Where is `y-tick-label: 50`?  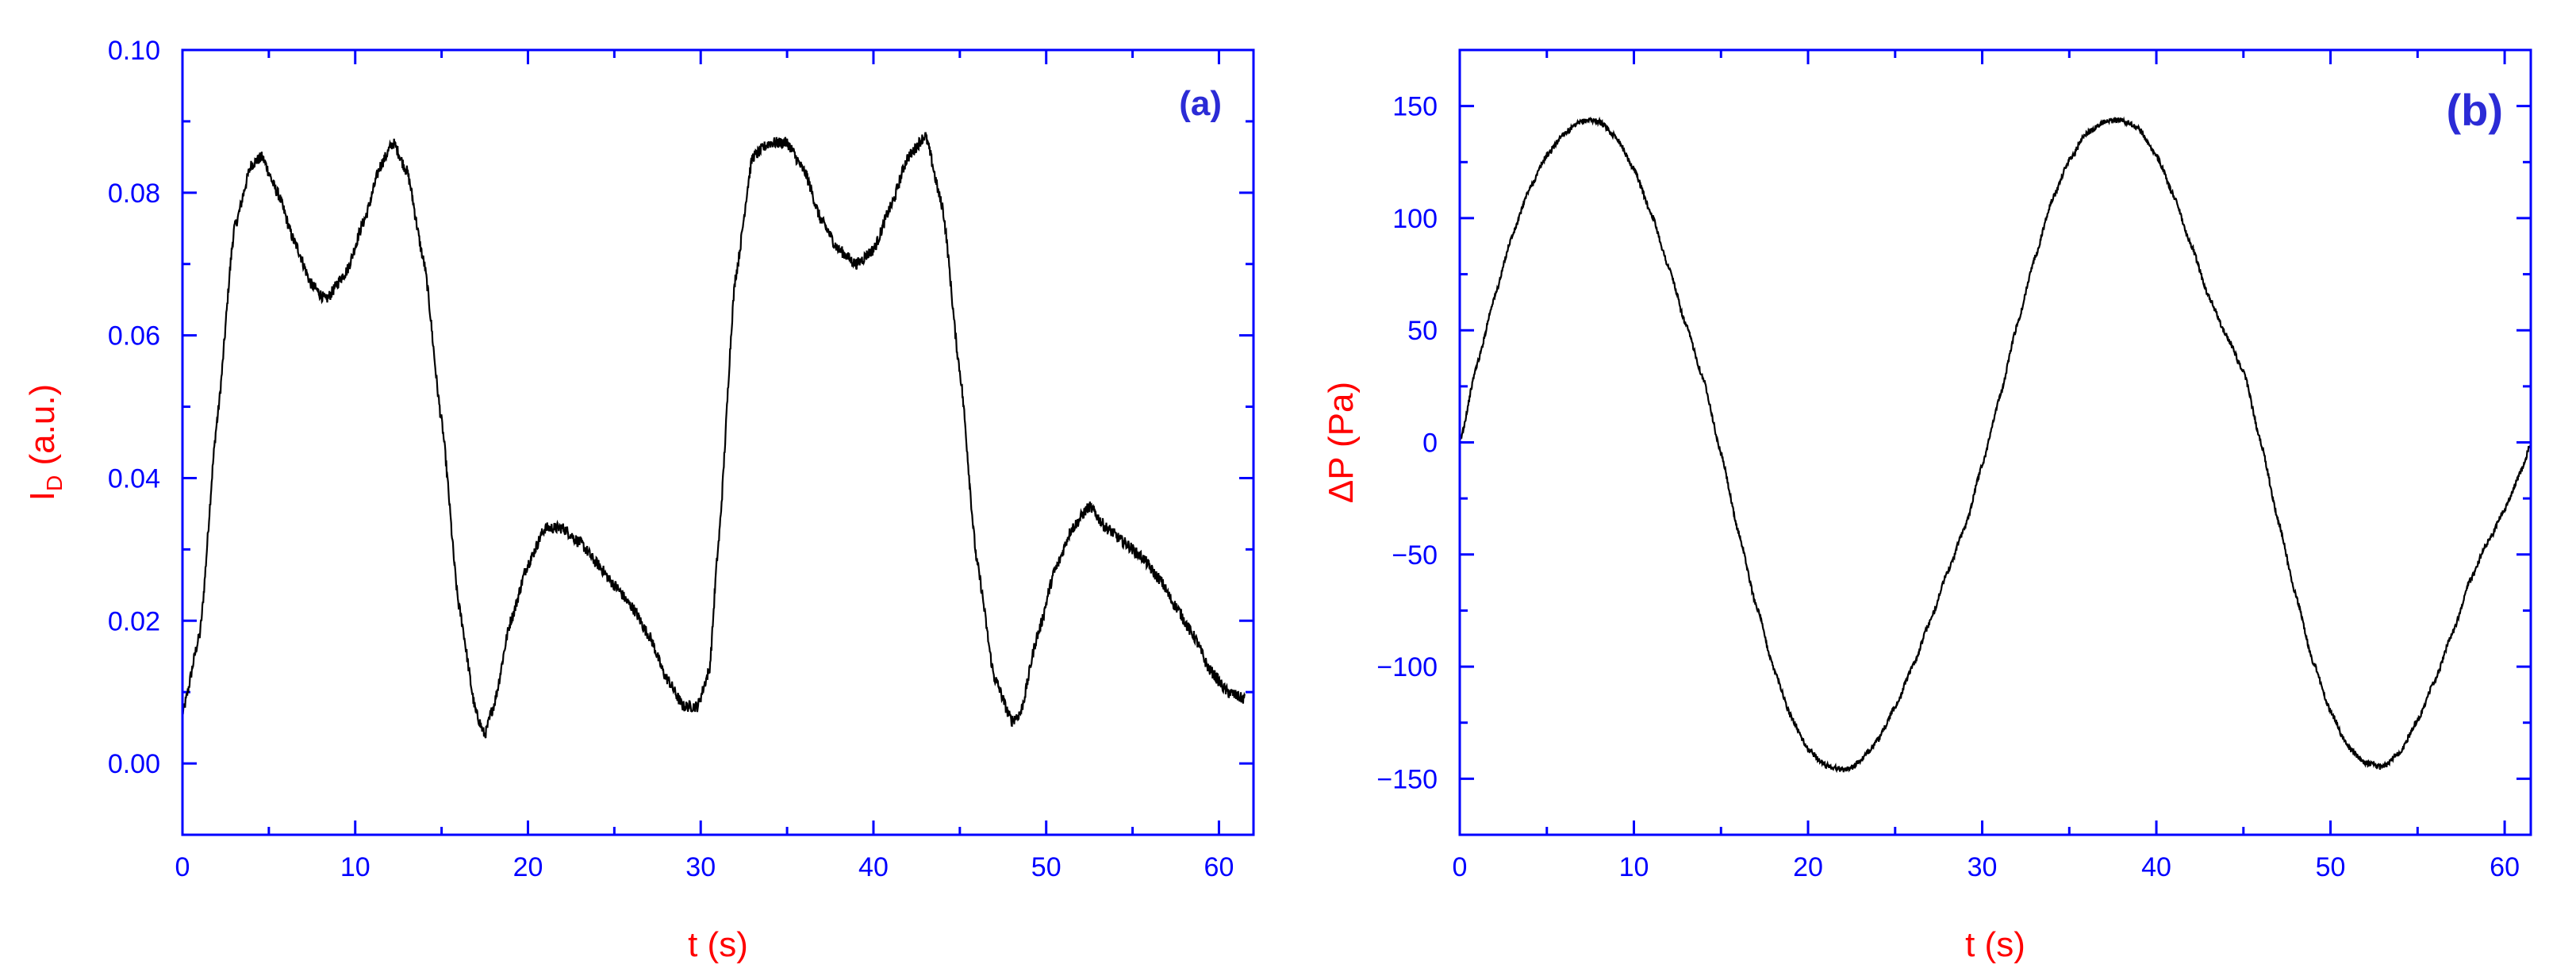 y-tick-label: 50 is located at coordinates (1422, 331).